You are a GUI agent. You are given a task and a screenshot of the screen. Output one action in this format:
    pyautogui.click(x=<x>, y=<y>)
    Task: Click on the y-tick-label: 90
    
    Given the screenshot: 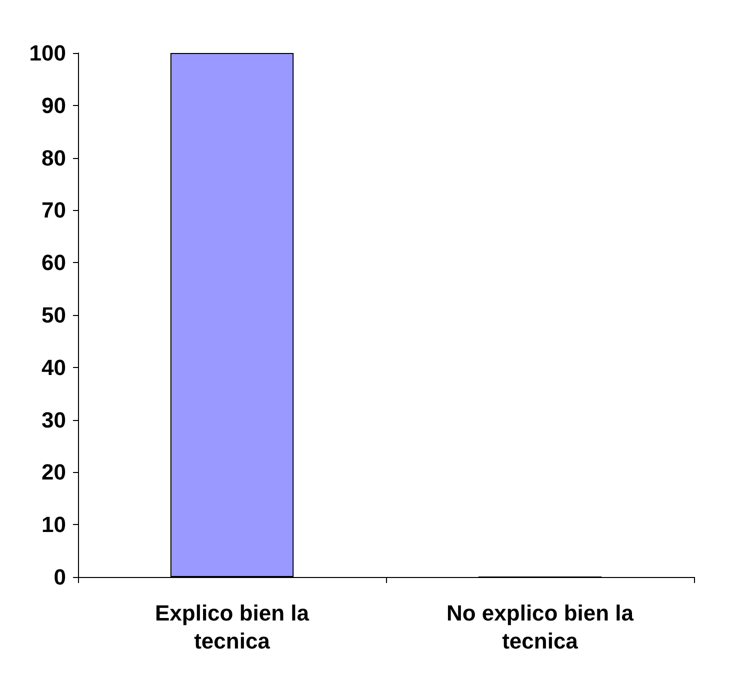 What is the action you would take?
    pyautogui.click(x=54, y=105)
    